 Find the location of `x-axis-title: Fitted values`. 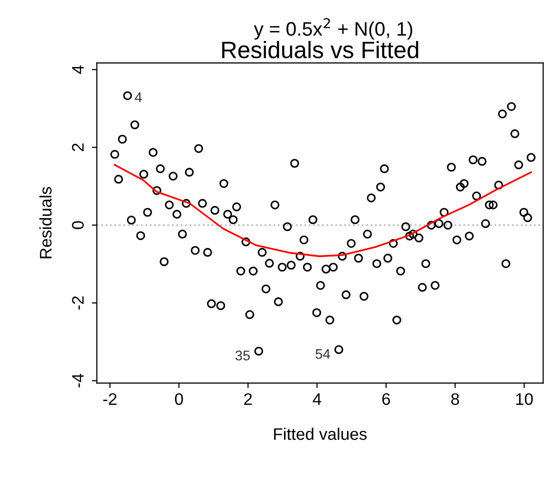

x-axis-title: Fitted values is located at coordinates (320, 434).